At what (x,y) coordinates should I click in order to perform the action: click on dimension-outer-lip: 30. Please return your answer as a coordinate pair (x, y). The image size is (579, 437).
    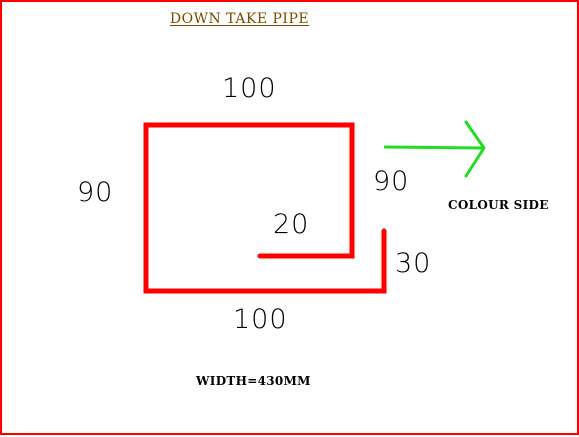
    Looking at the image, I should click on (413, 263).